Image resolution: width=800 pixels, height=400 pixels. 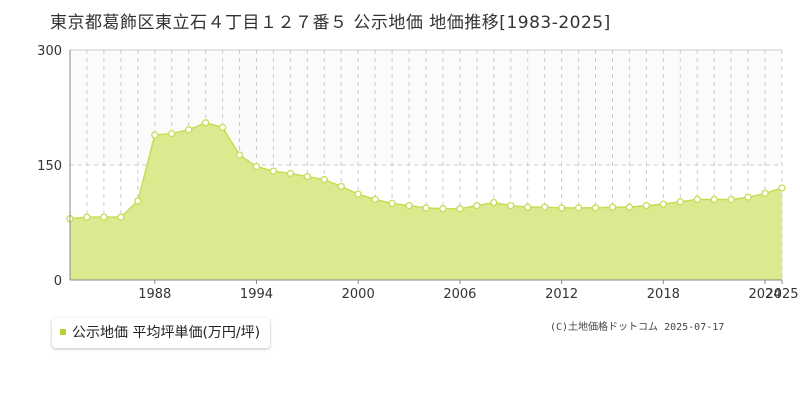 I want to click on x-tick-label: 2006, so click(x=459, y=294).